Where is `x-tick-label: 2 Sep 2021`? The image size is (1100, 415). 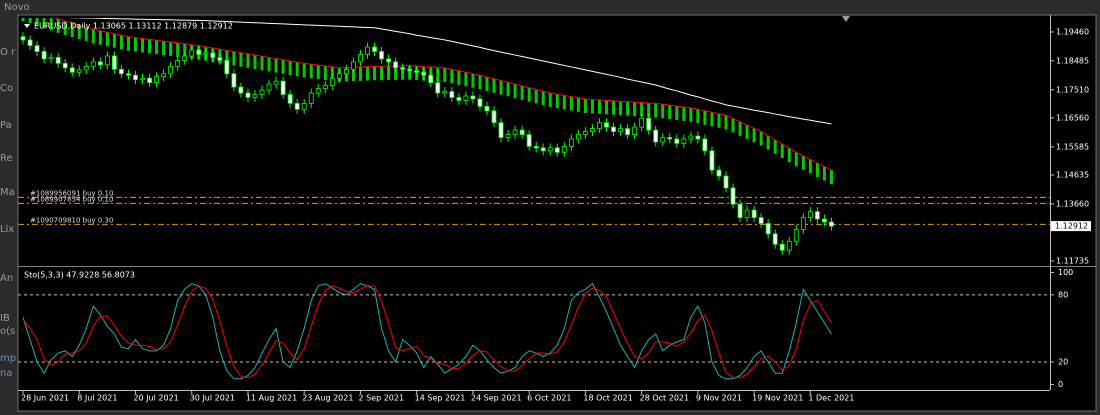
x-tick-label: 2 Sep 2021 is located at coordinates (381, 398).